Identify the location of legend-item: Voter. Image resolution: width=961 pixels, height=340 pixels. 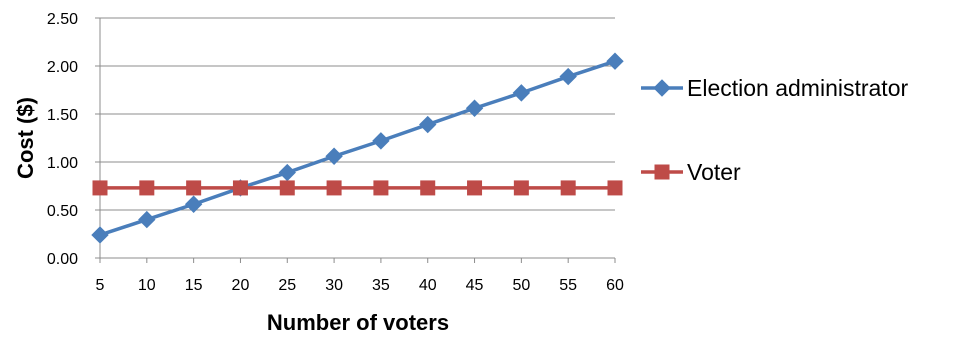
(691, 172).